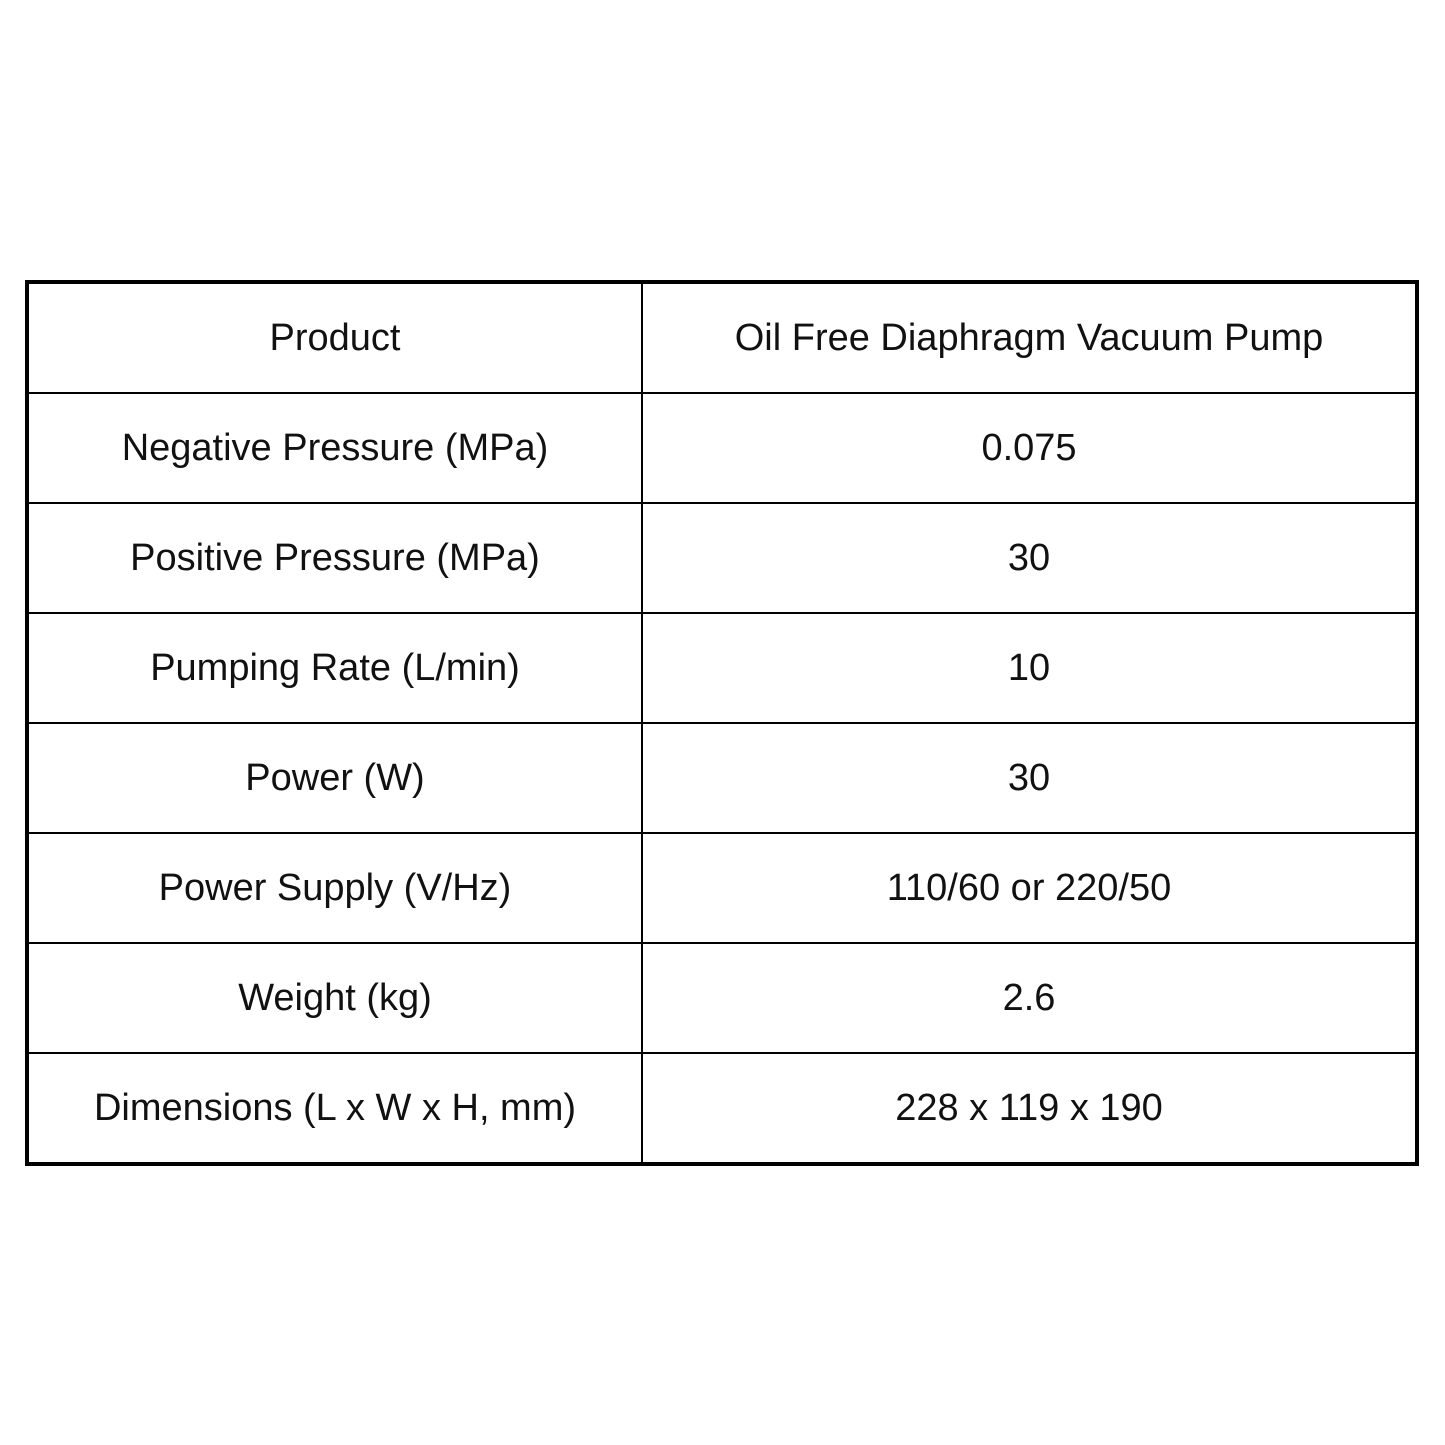 This screenshot has width=1445, height=1445. I want to click on row-label: Pumping Rate (L/min), so click(334, 668).